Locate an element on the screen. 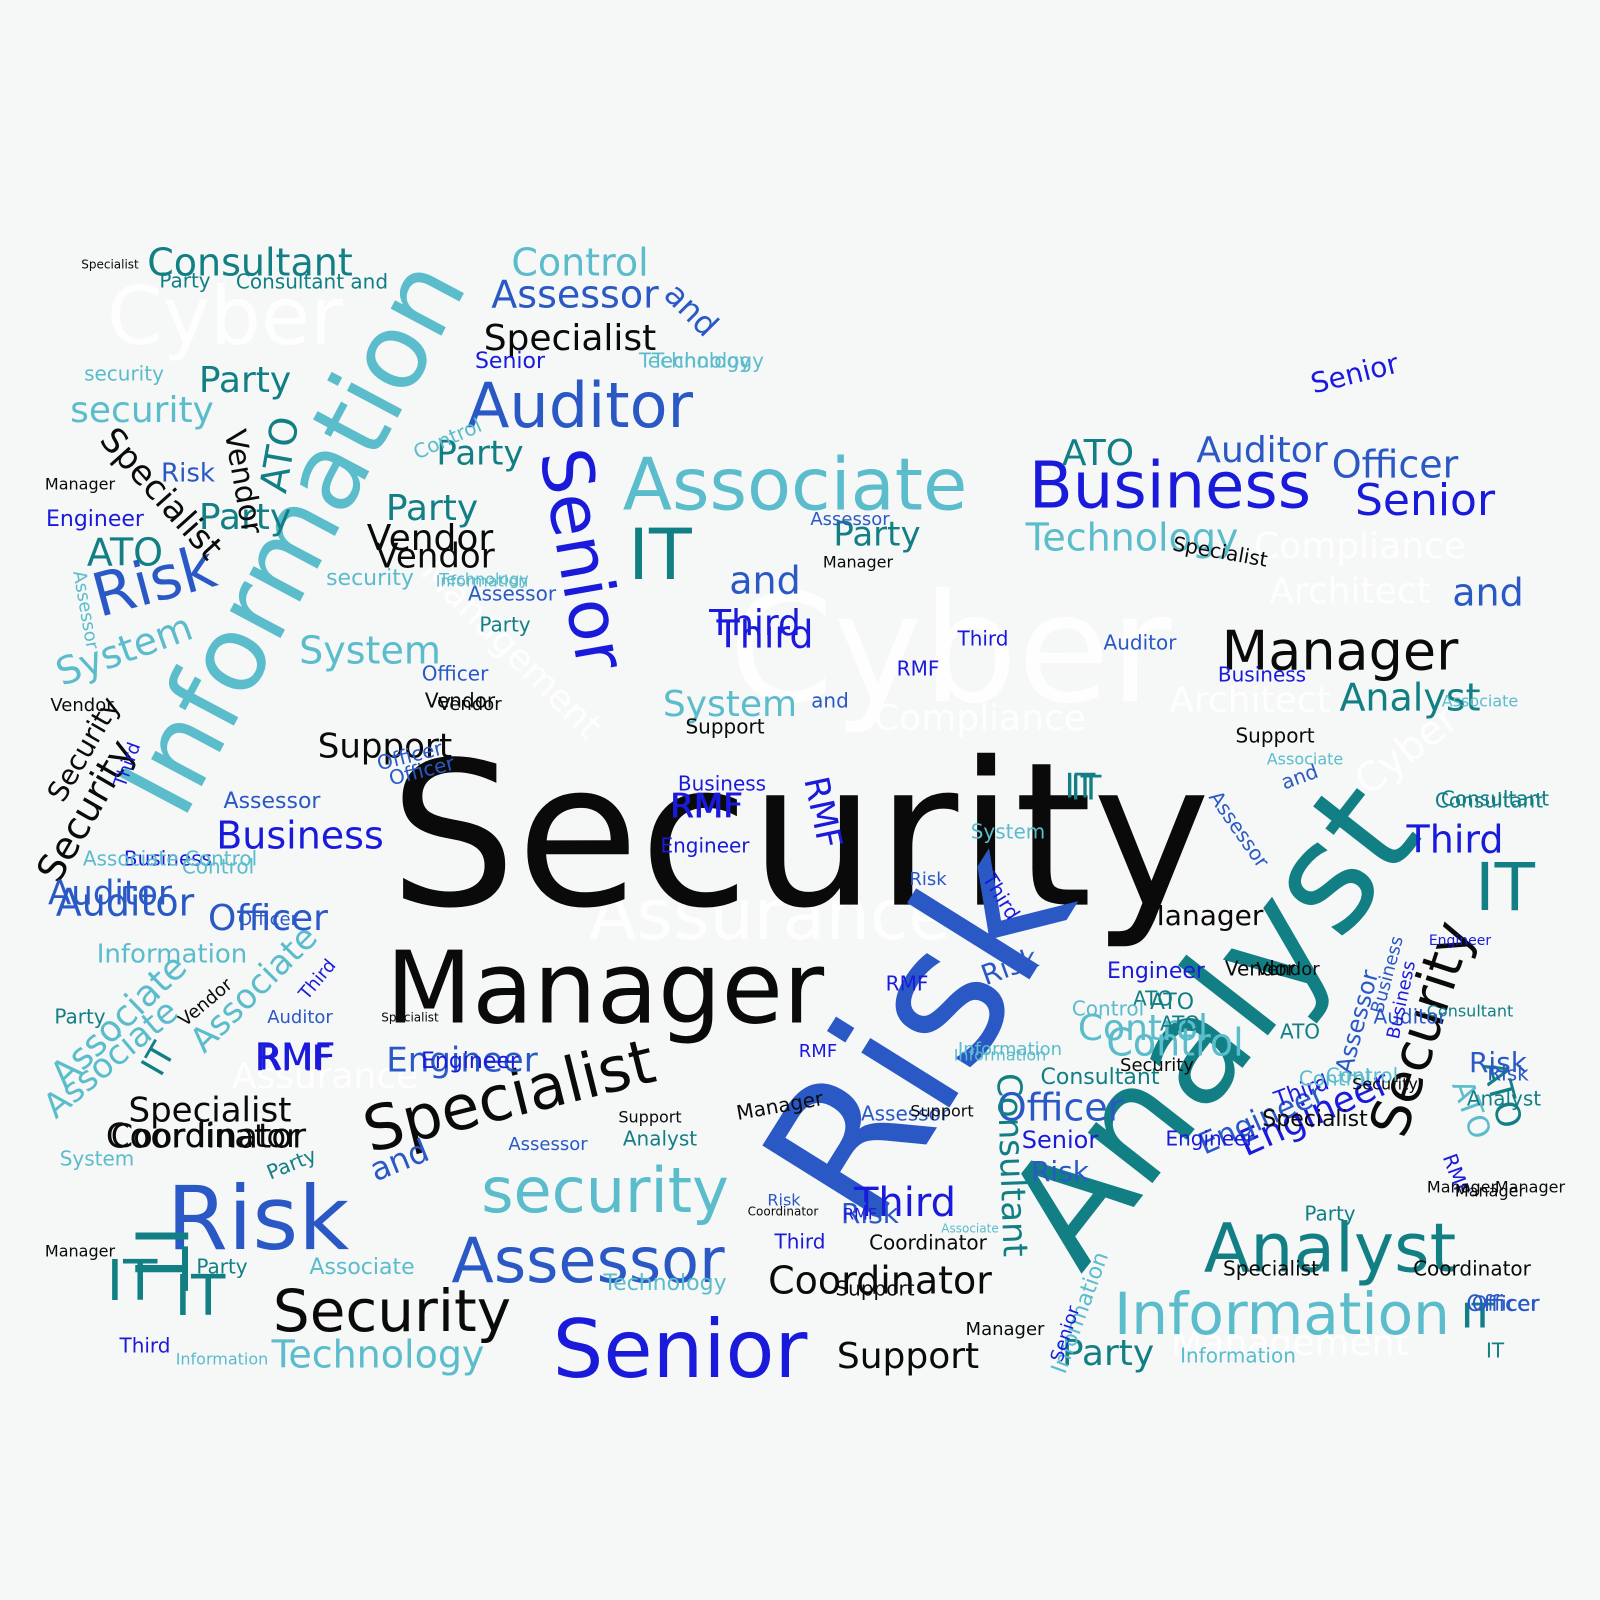  word-analyst: Analyst is located at coordinates (660, 1139).